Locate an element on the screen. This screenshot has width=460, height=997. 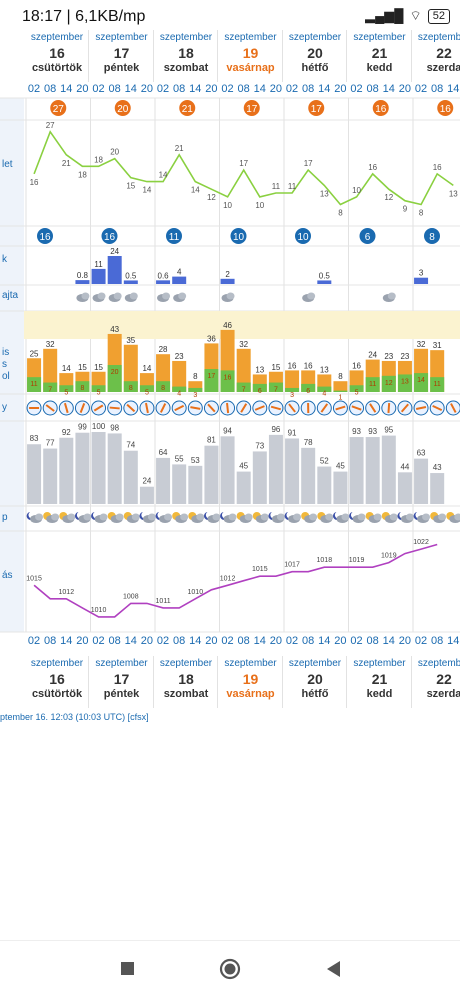
wind-gust-label: 8 is located at coordinates (195, 376).